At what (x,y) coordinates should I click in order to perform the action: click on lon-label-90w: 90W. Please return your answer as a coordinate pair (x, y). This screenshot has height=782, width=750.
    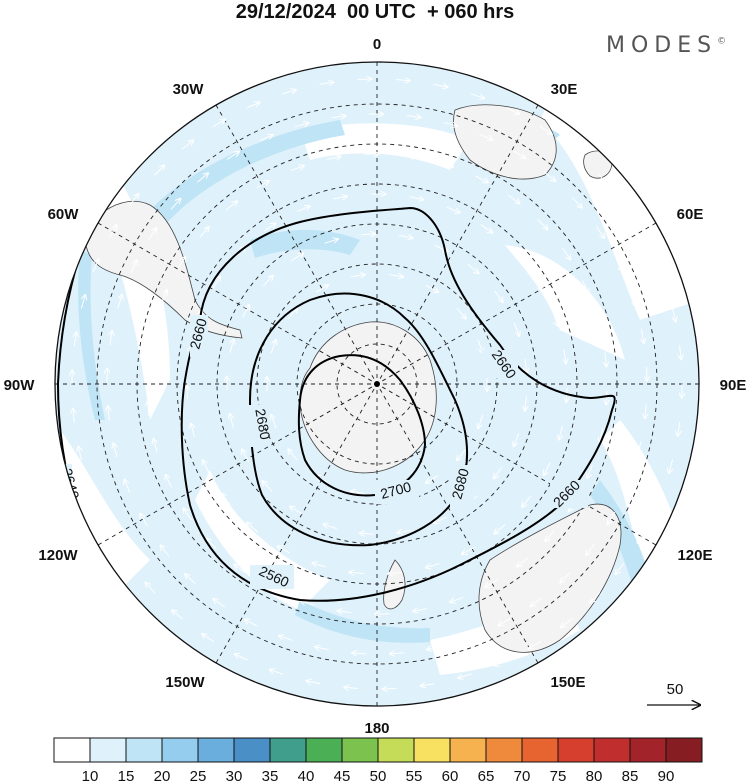
    Looking at the image, I should click on (20, 385).